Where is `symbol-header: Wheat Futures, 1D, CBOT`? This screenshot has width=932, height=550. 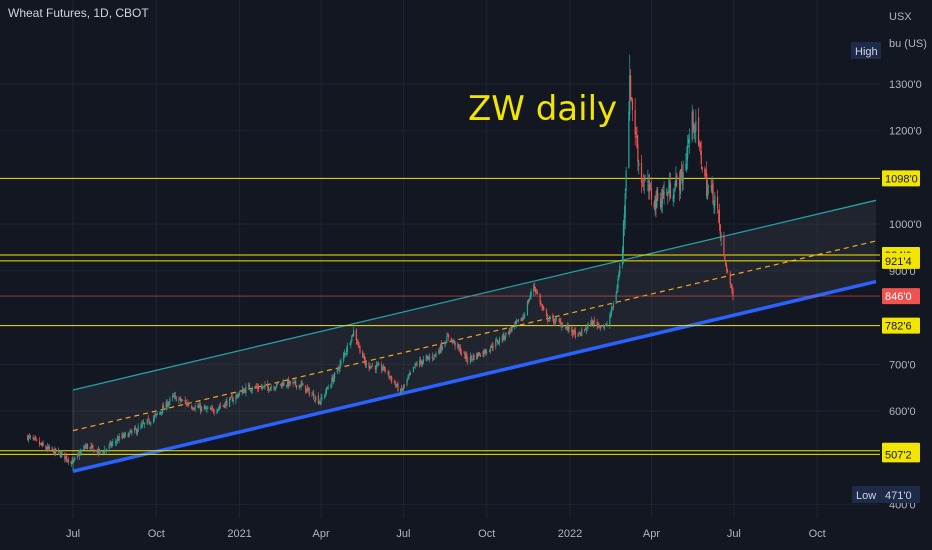
symbol-header: Wheat Futures, 1D, CBOT is located at coordinates (78, 13).